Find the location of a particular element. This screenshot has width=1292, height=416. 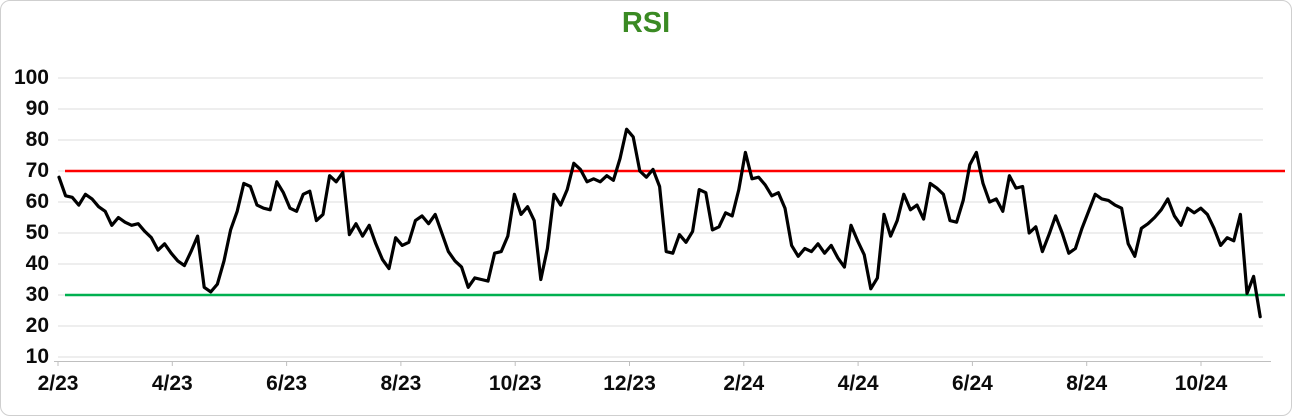

y-axis-label-20: 20 is located at coordinates (37, 325).